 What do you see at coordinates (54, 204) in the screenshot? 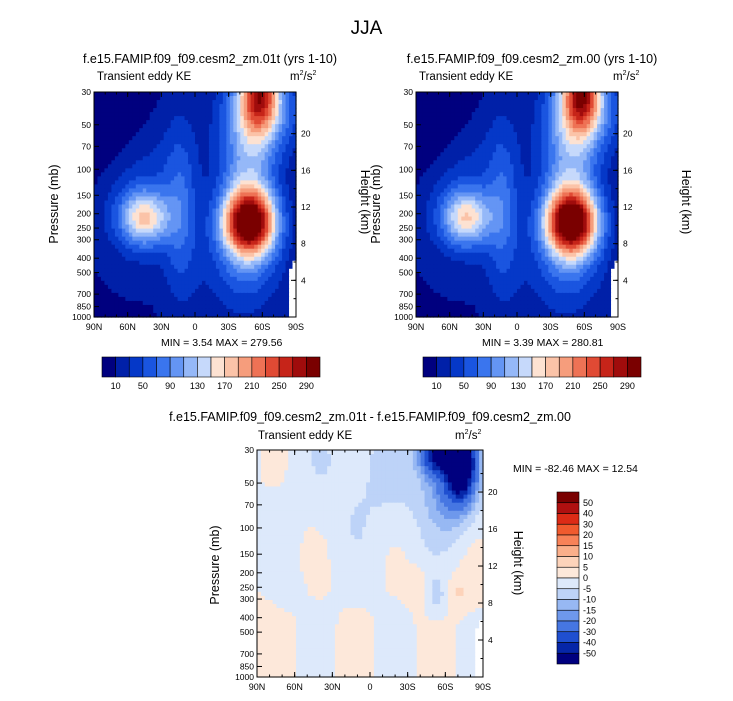
I see `panel1-ylabel: Pressure (mb)` at bounding box center [54, 204].